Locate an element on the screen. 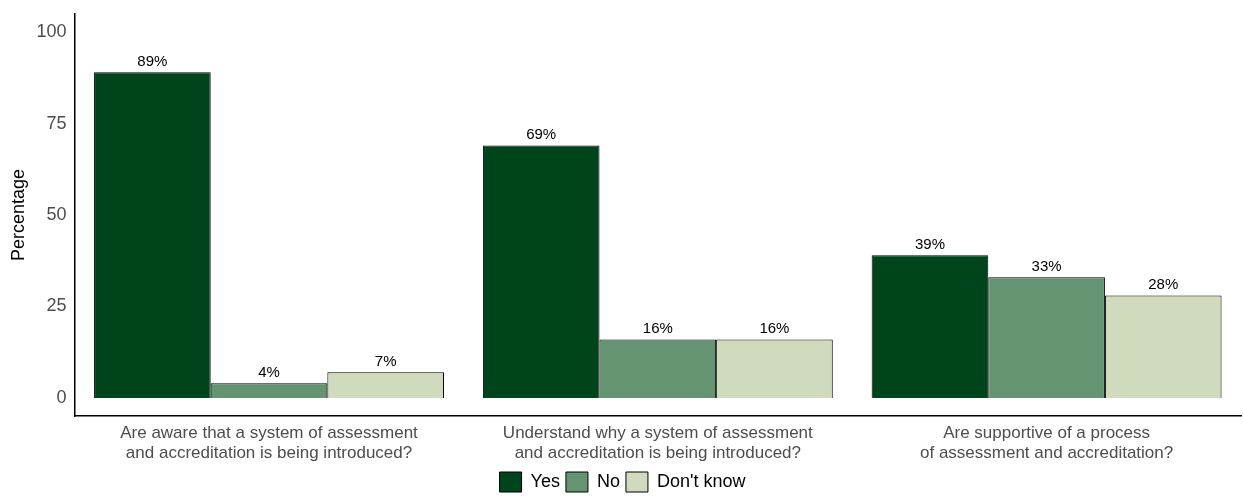 The height and width of the screenshot is (502, 1243). x-tick-label: Understand why a system of assessment and accreditation is being introduced? is located at coordinates (658, 443).